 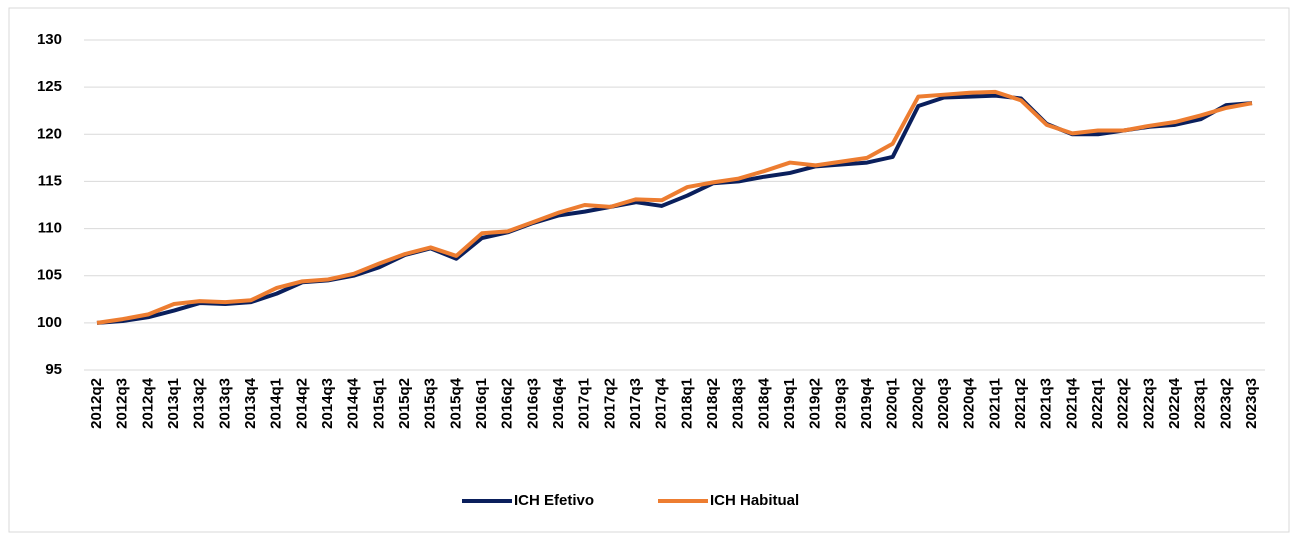 What do you see at coordinates (635, 403) in the screenshot?
I see `x-tick-label: 2017q3` at bounding box center [635, 403].